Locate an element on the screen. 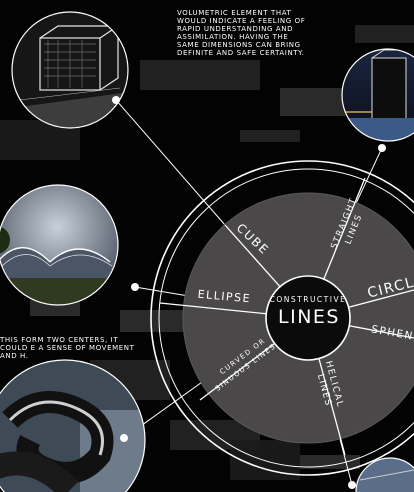 Image resolution: width=414 pixels, height=492 pixels. curved-render-image is located at coordinates (72, 426).